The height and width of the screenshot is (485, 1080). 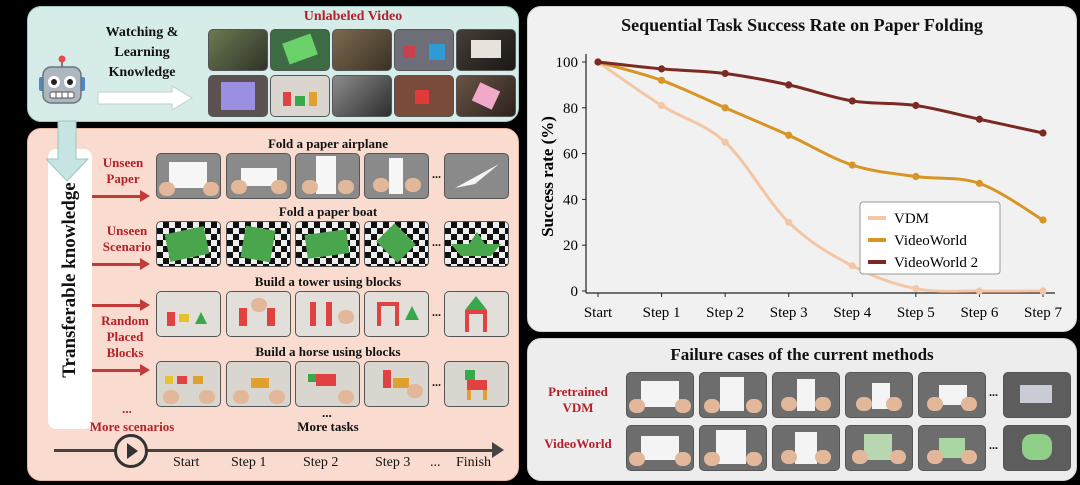 What do you see at coordinates (328, 143) in the screenshot?
I see `task-title-airplane: Fold a paper airplane` at bounding box center [328, 143].